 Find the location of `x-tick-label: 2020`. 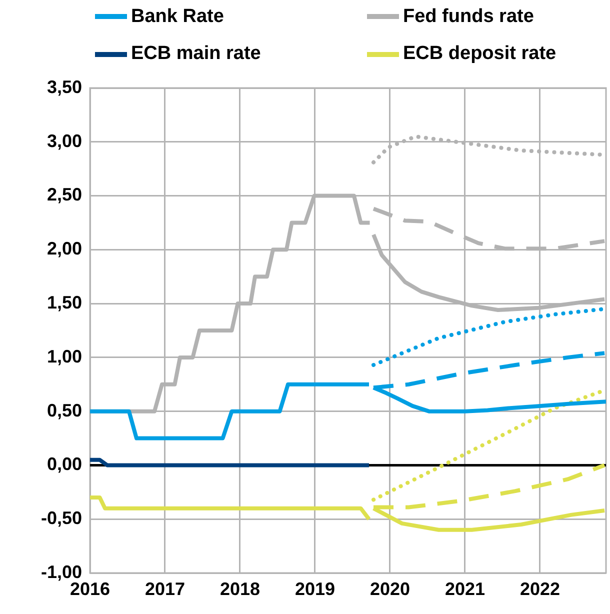

x-tick-label: 2020 is located at coordinates (390, 588).